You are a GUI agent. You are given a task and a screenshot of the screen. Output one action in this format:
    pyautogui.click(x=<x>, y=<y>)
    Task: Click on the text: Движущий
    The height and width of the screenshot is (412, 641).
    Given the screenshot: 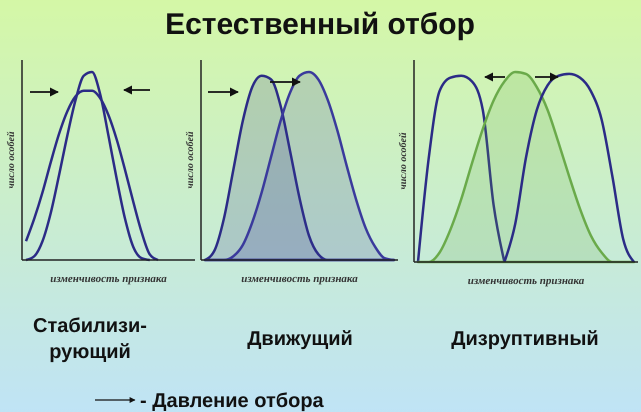 What is the action you would take?
    pyautogui.click(x=300, y=339)
    